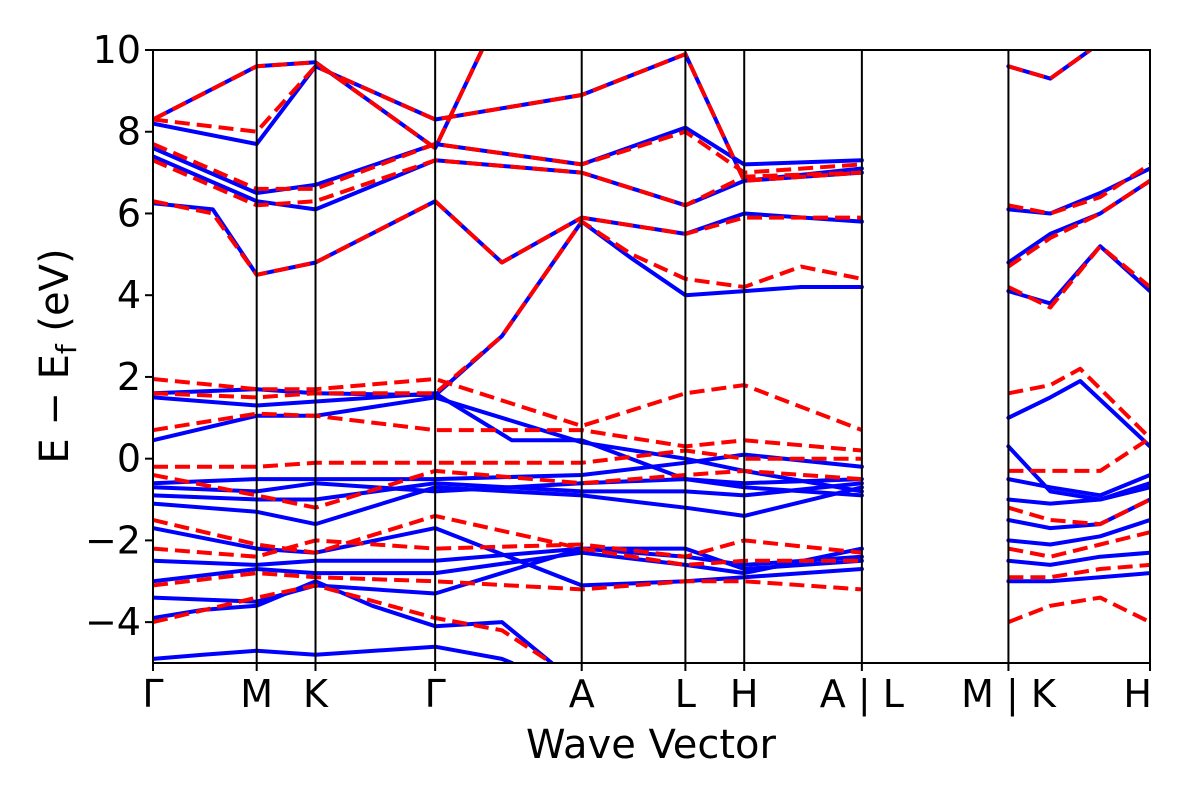  Describe the element at coordinates (113, 622) in the screenshot. I see `y-tick-label-0: −4` at that location.